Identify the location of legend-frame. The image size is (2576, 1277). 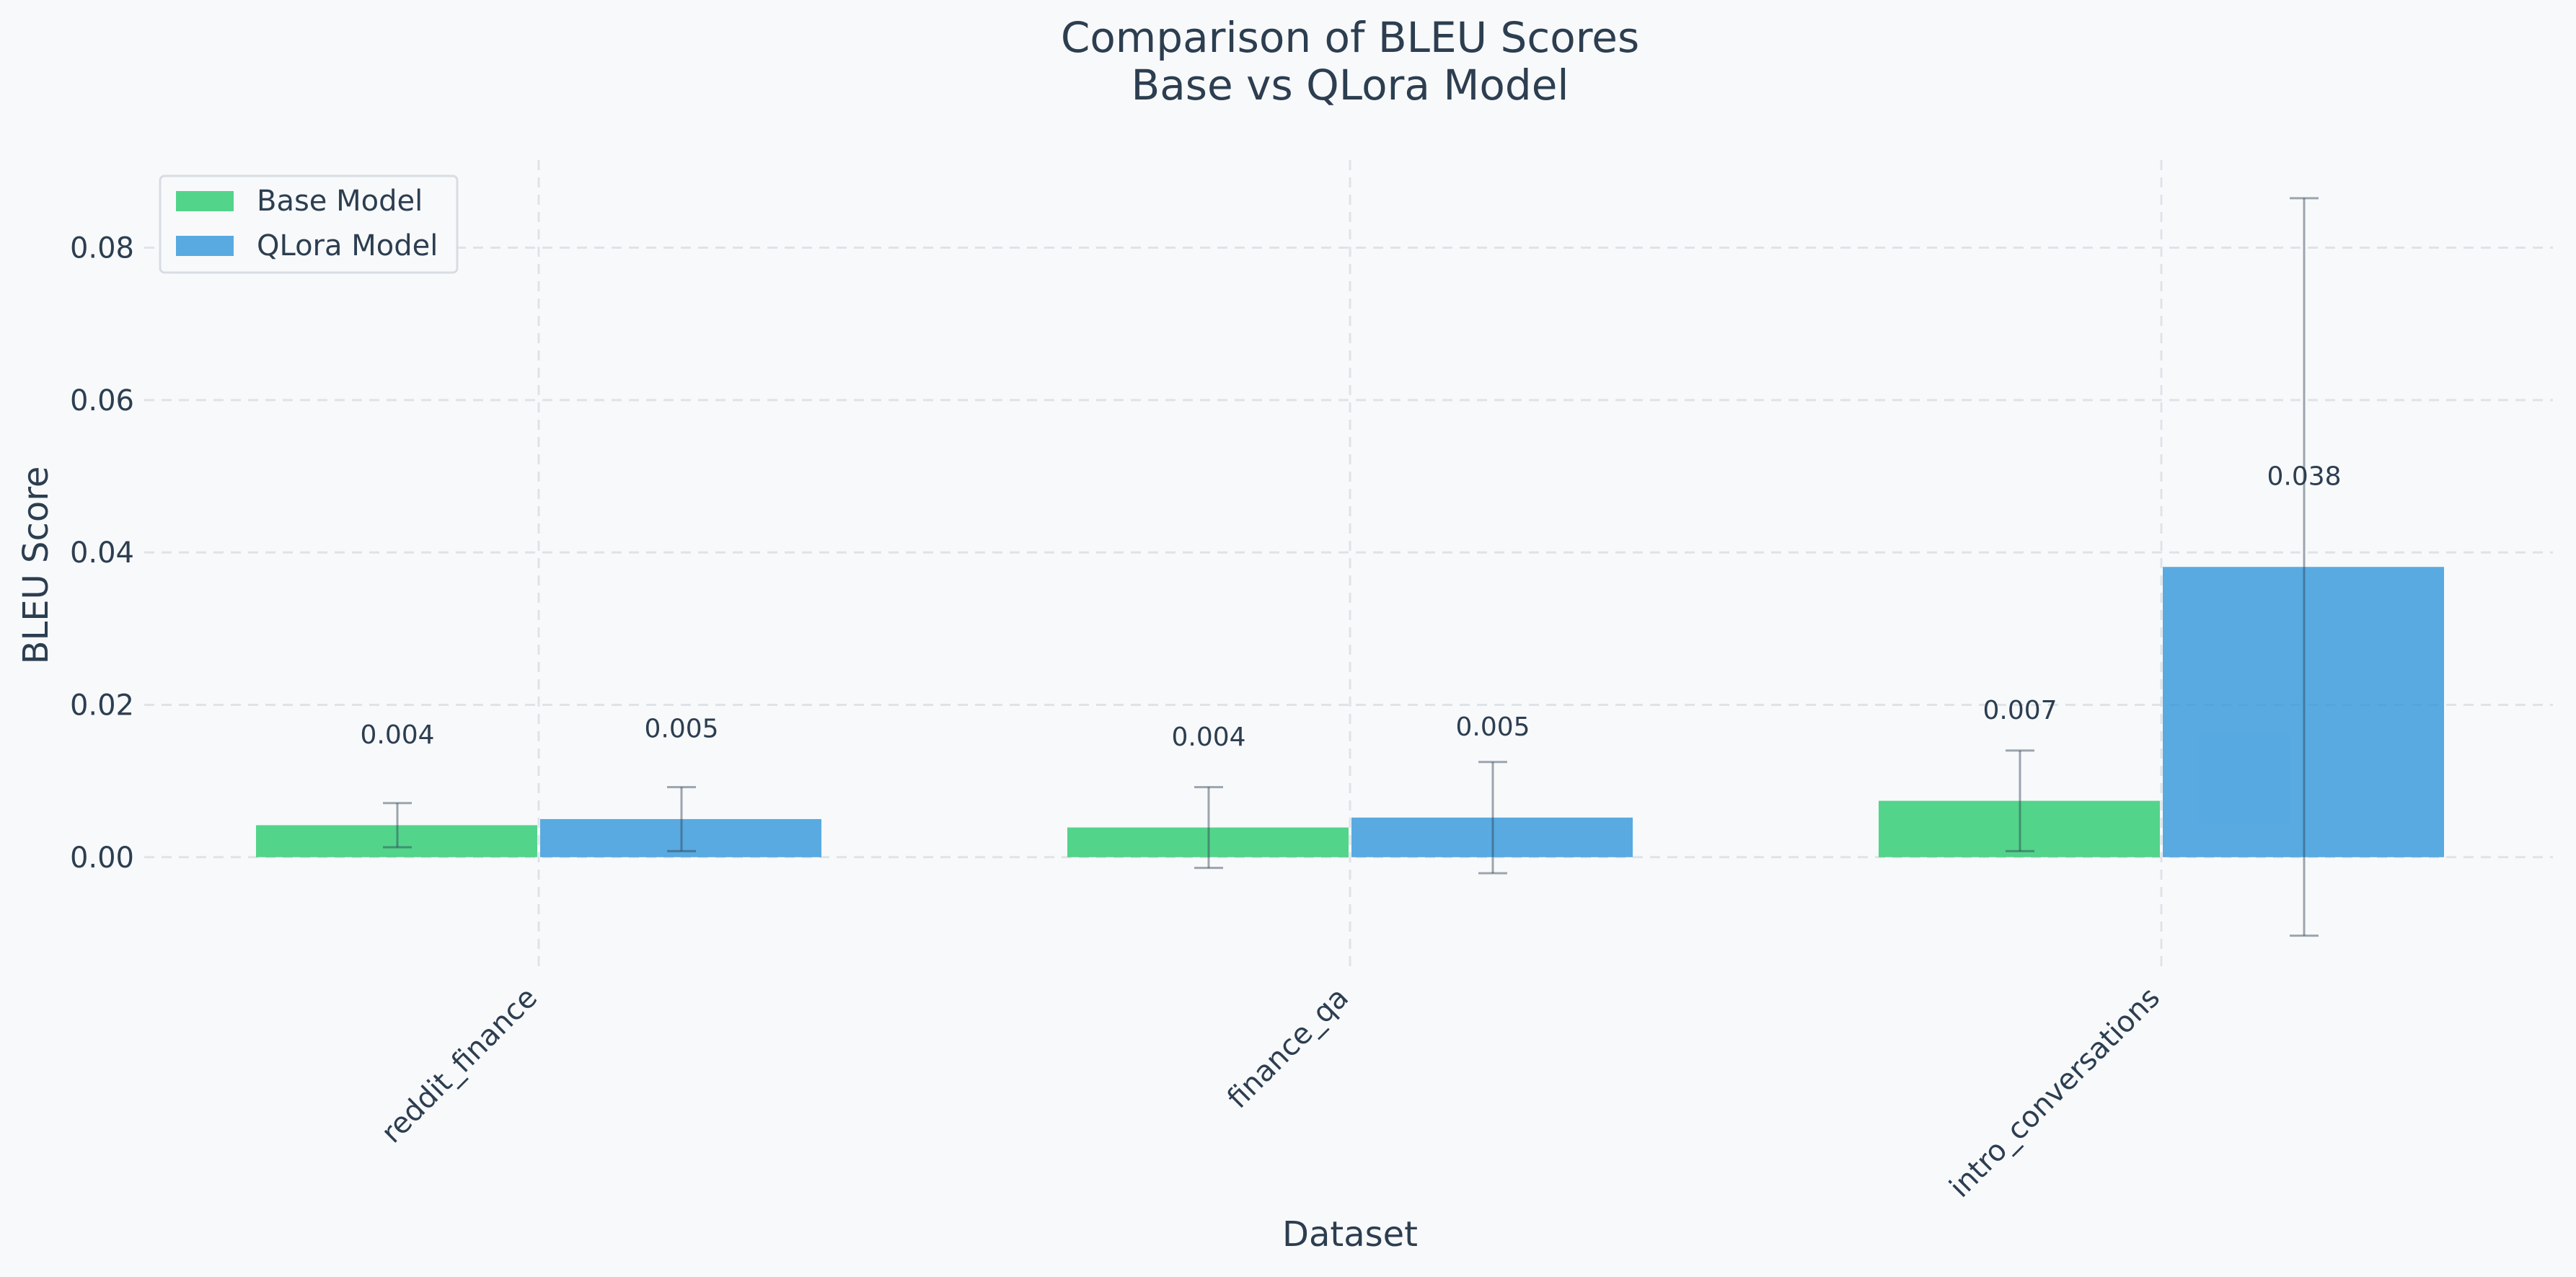
(309, 224).